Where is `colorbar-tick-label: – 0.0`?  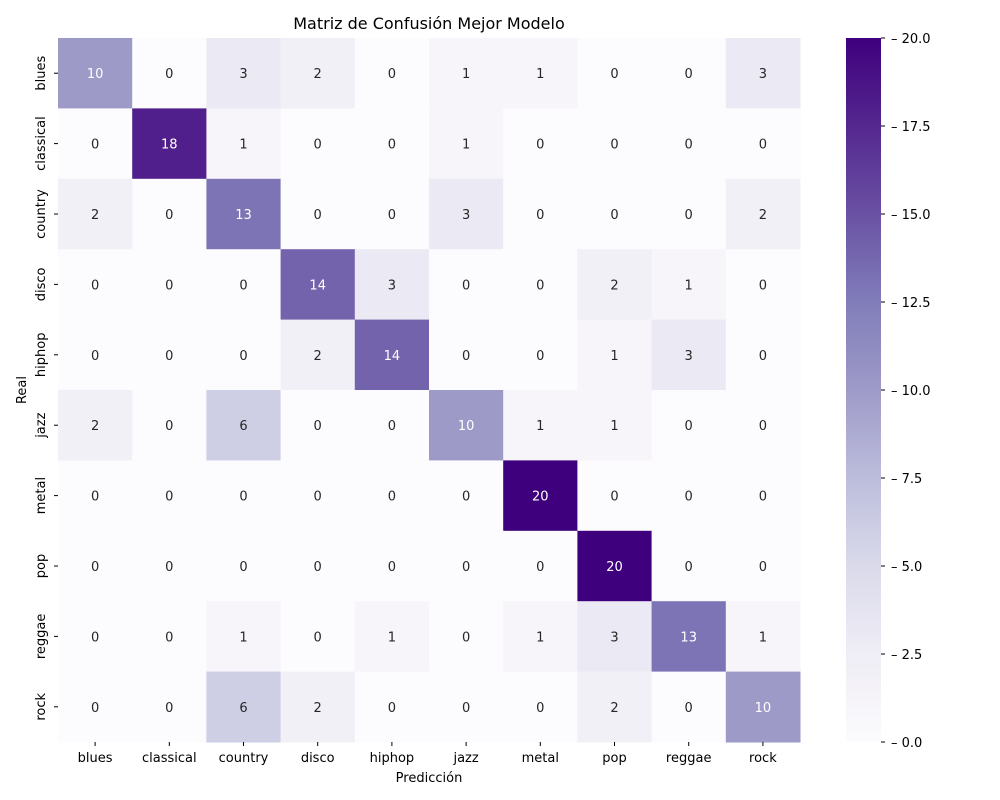 colorbar-tick-label: – 0.0 is located at coordinates (906, 743).